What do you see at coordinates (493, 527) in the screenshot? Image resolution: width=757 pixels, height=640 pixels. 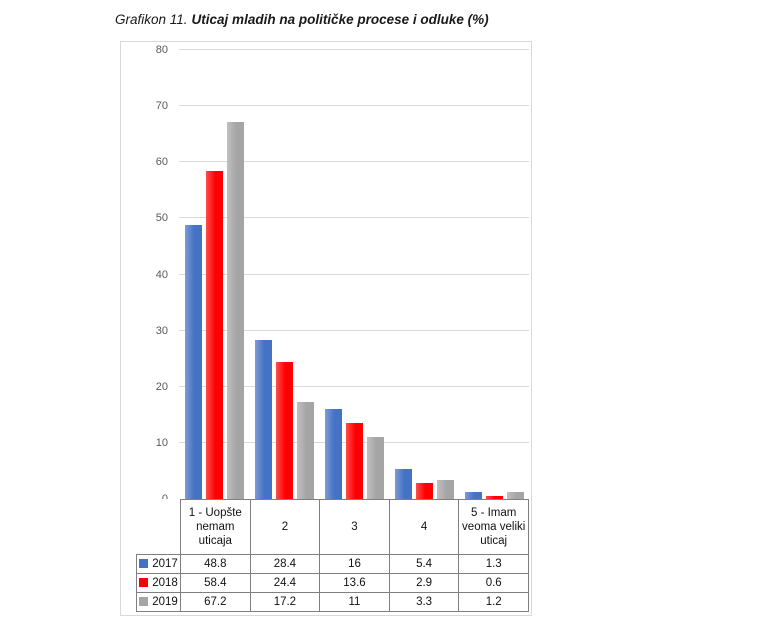 I see `category-header-cell: 5 - Imam veoma veliki uticaj` at bounding box center [493, 527].